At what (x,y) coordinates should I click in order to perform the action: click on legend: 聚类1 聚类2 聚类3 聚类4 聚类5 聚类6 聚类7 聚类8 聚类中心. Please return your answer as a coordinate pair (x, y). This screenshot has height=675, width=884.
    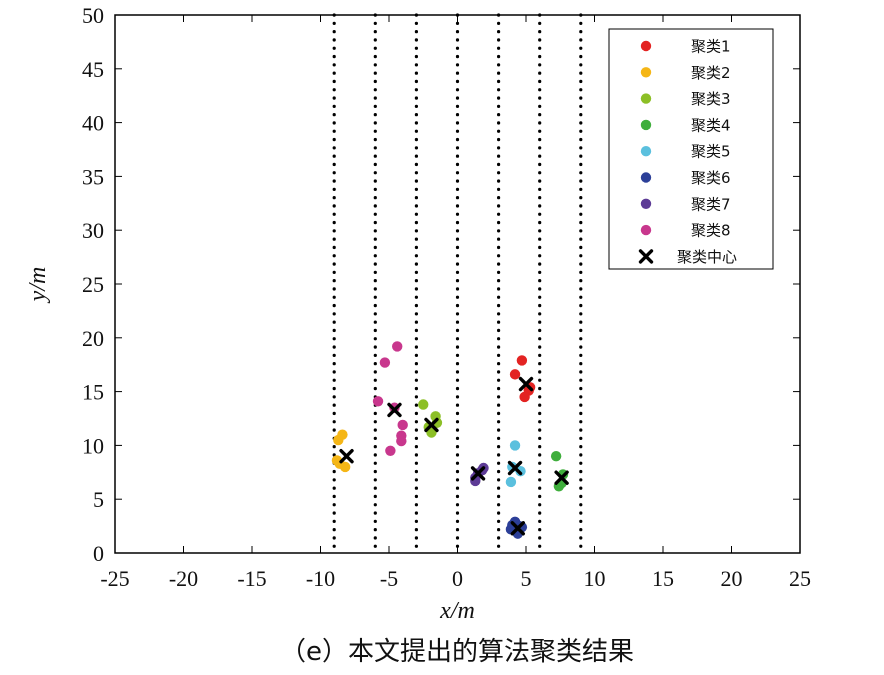
    Looking at the image, I should click on (691, 149).